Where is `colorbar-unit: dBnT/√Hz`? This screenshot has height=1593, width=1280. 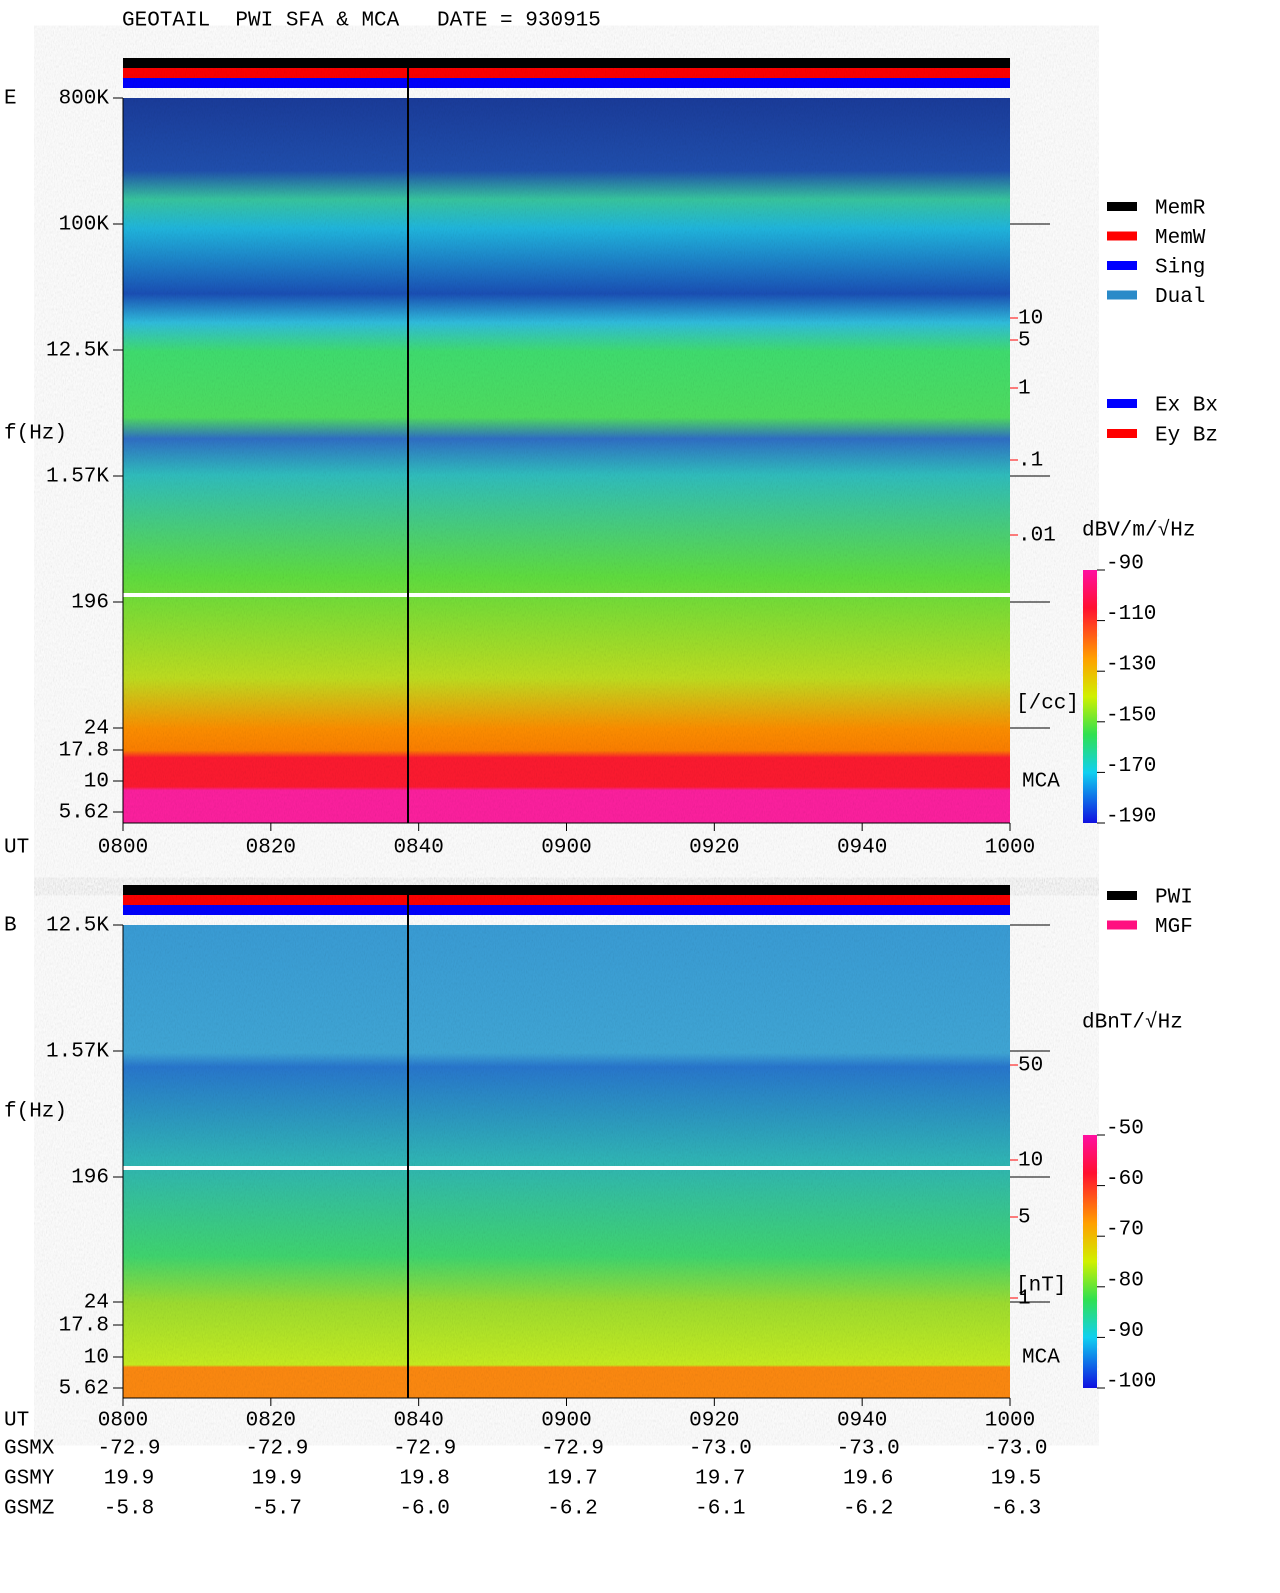
colorbar-unit: dBnT/√Hz is located at coordinates (1132, 1023).